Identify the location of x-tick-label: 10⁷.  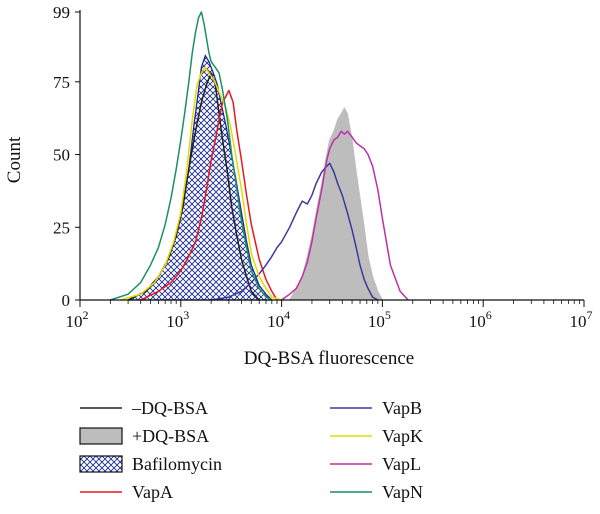
(581, 319).